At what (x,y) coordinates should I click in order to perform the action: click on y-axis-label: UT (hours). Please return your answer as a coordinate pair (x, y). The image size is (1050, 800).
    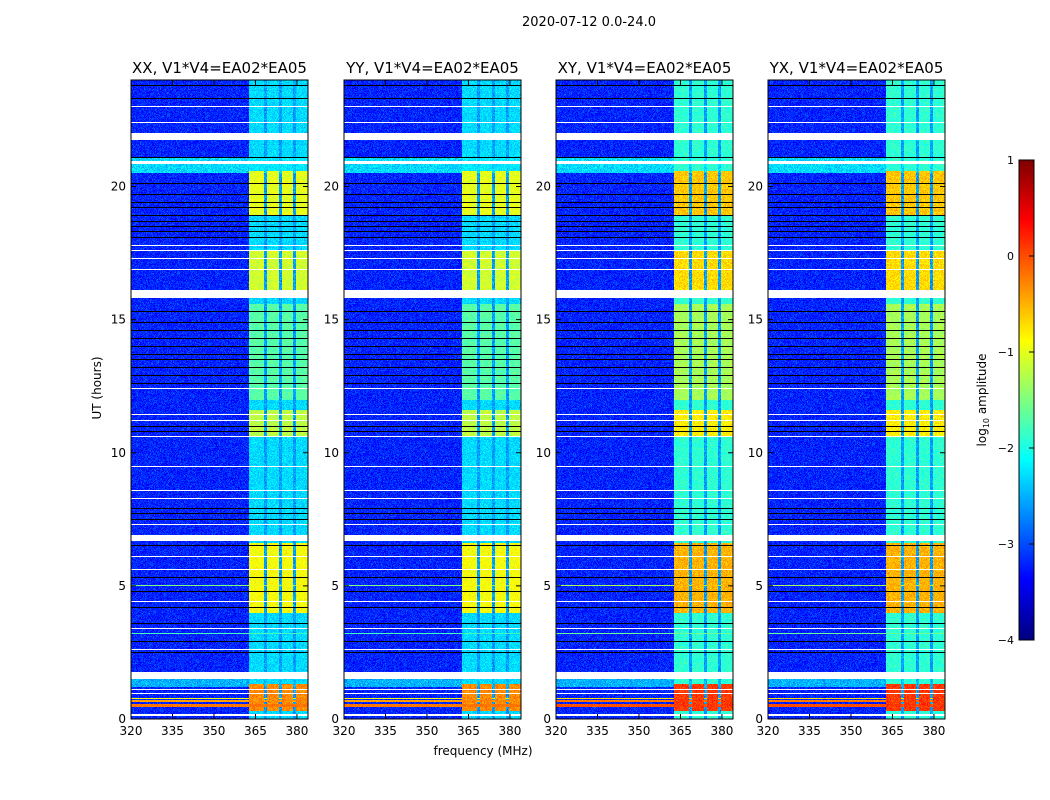
    Looking at the image, I should click on (97, 387).